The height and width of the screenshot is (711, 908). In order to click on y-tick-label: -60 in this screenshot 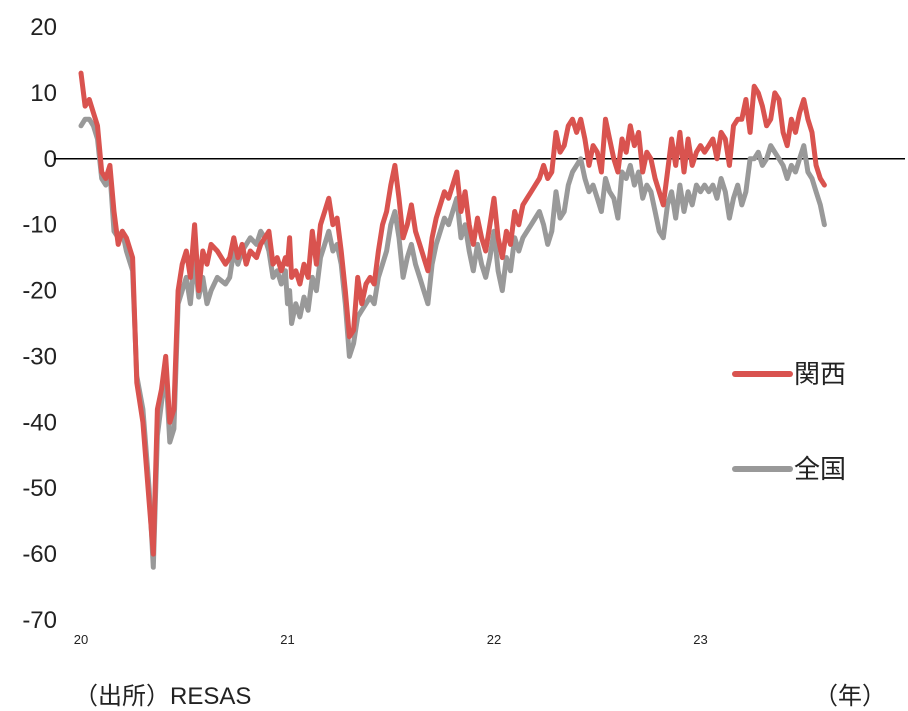, I will do `click(39, 554)`.